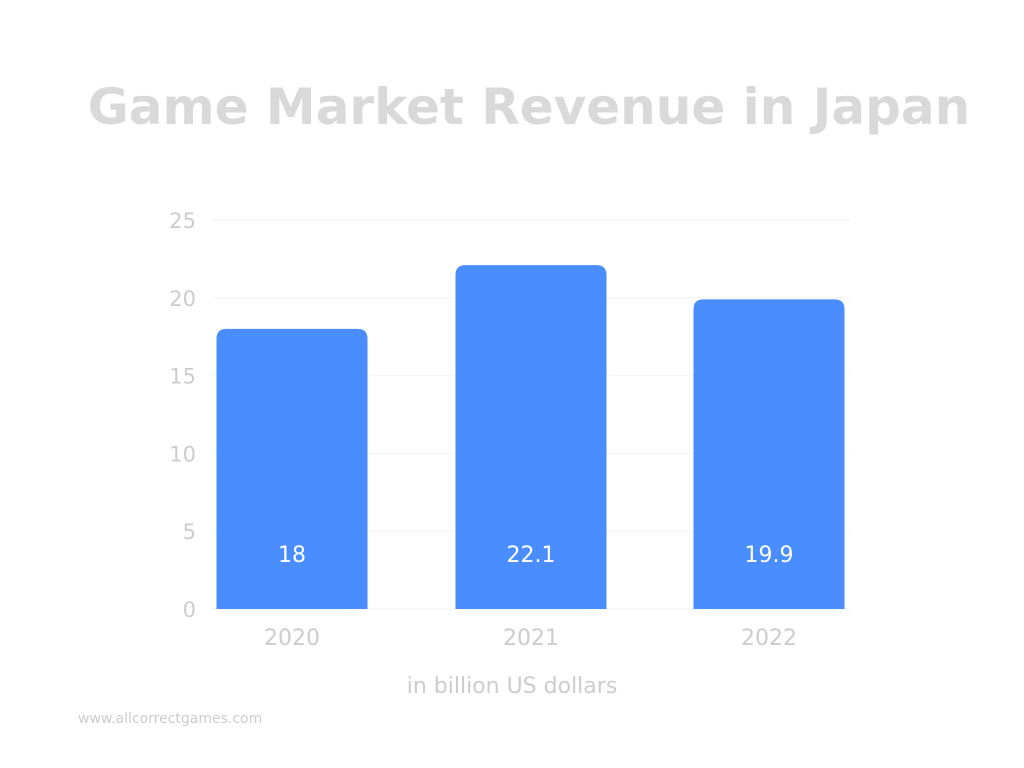 This screenshot has height=768, width=1024. I want to click on y-tick-label: 25, so click(182, 221).